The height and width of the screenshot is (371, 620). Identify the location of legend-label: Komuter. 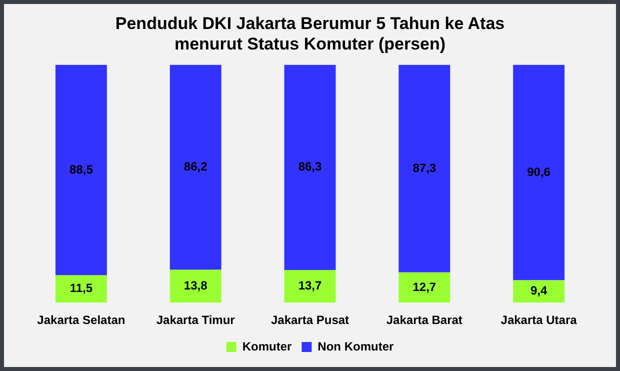
(267, 346).